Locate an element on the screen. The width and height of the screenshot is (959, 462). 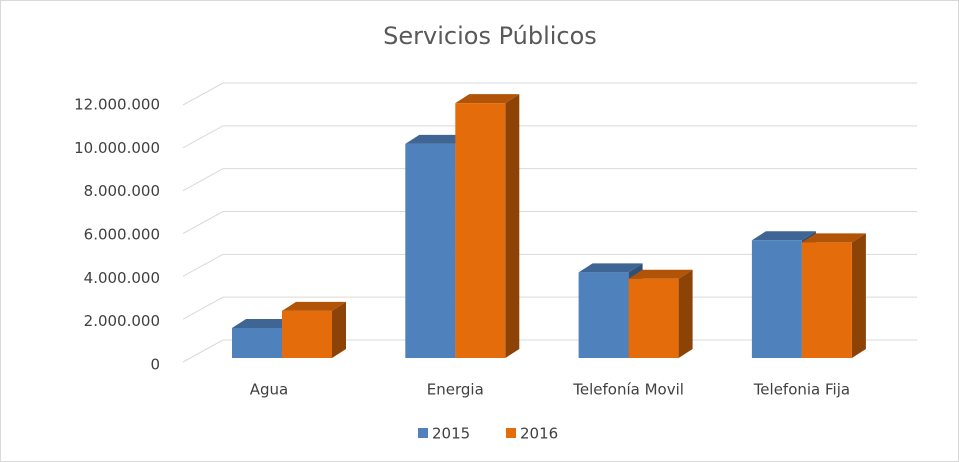
y-tick-label: 4.000.000 is located at coordinates (122, 278).